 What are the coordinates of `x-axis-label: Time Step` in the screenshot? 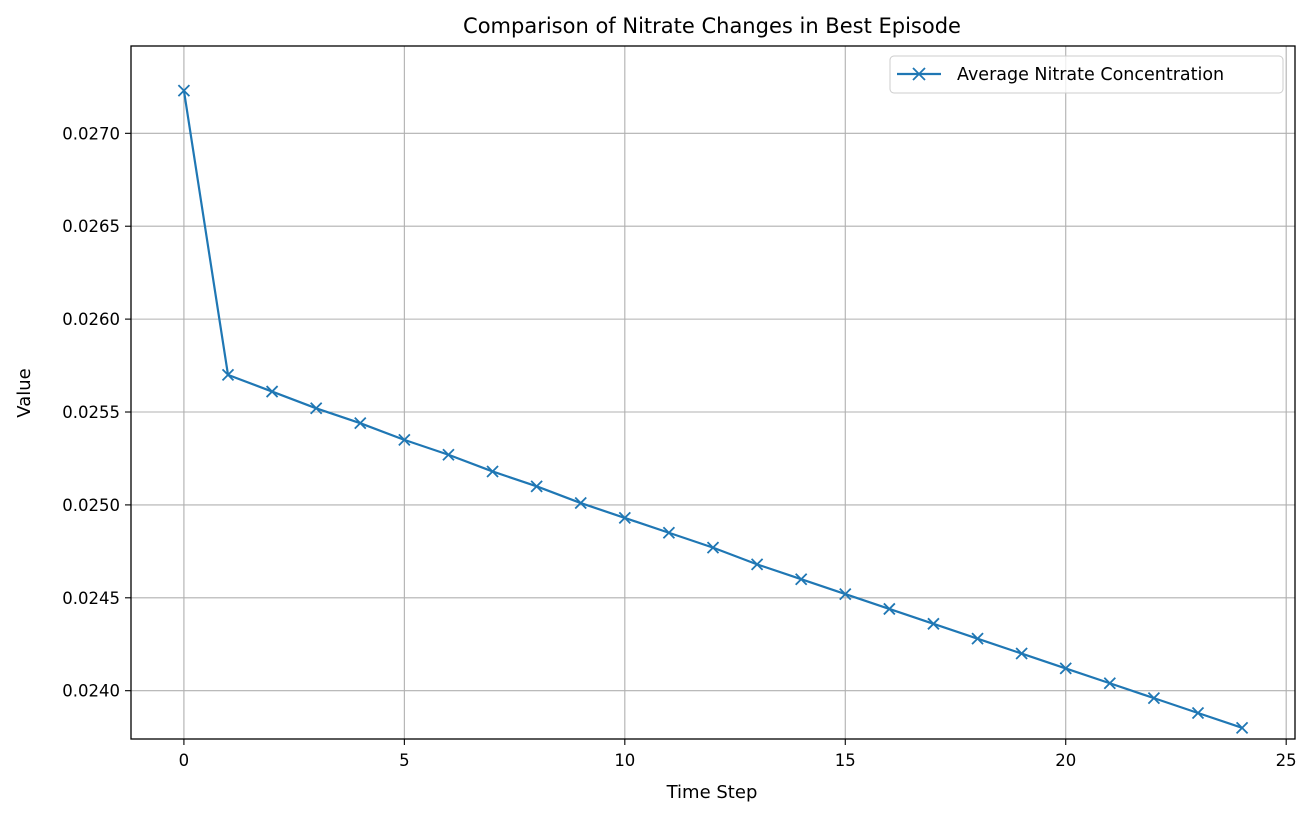 It's located at (712, 792).